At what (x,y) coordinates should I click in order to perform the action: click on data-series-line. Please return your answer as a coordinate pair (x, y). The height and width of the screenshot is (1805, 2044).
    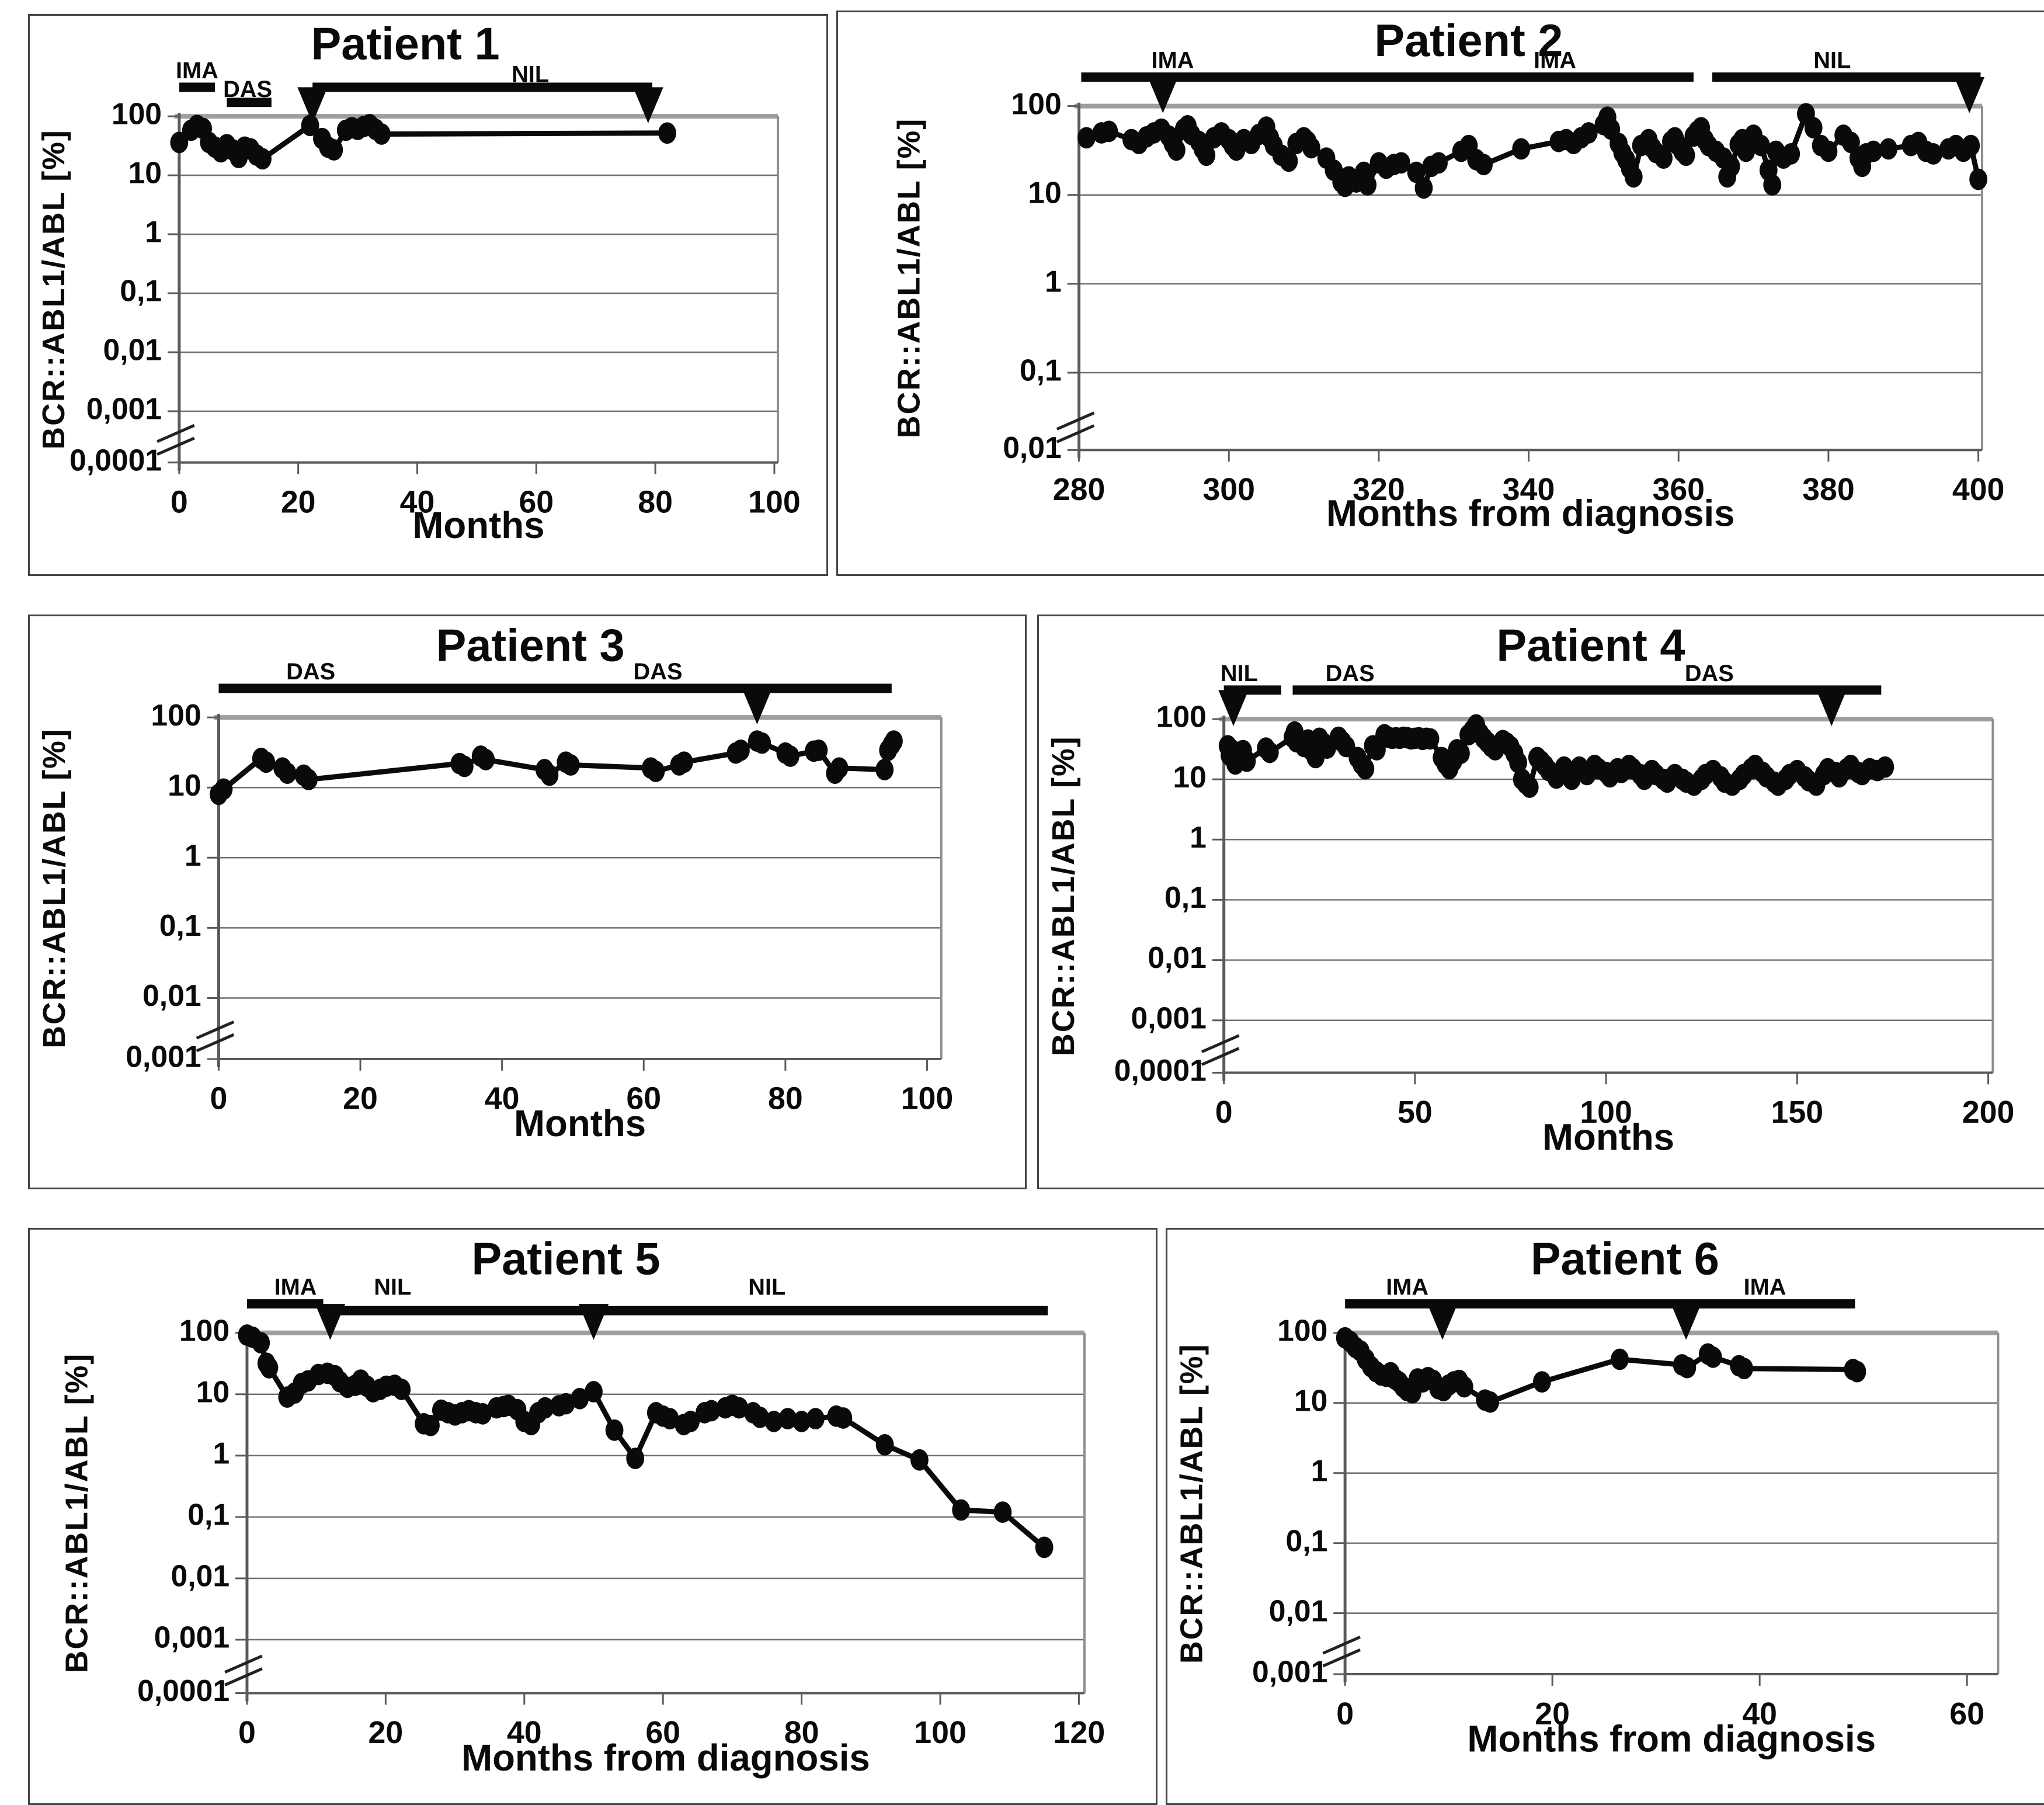
    Looking at the image, I should click on (645, 1441).